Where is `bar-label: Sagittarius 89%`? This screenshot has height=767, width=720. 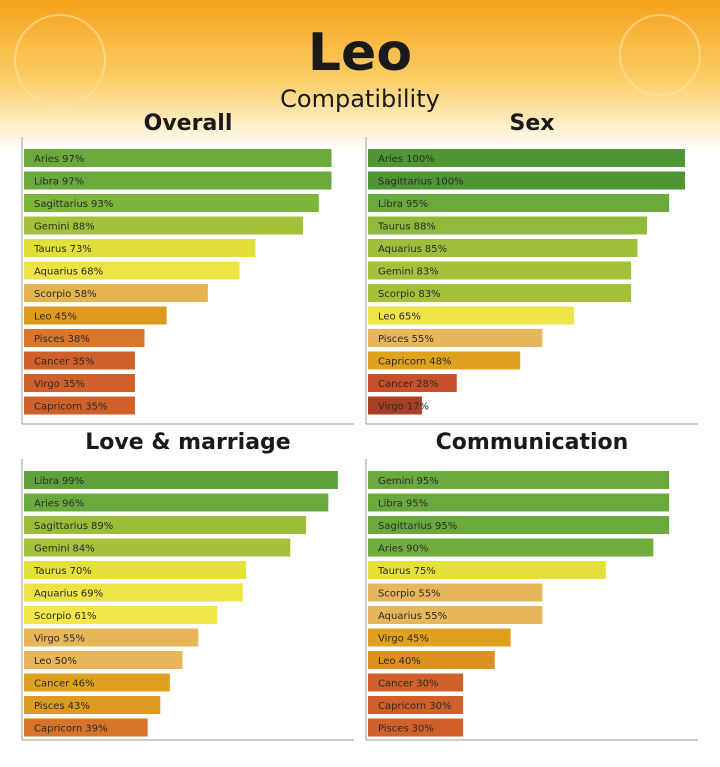 bar-label: Sagittarius 89% is located at coordinates (73, 526).